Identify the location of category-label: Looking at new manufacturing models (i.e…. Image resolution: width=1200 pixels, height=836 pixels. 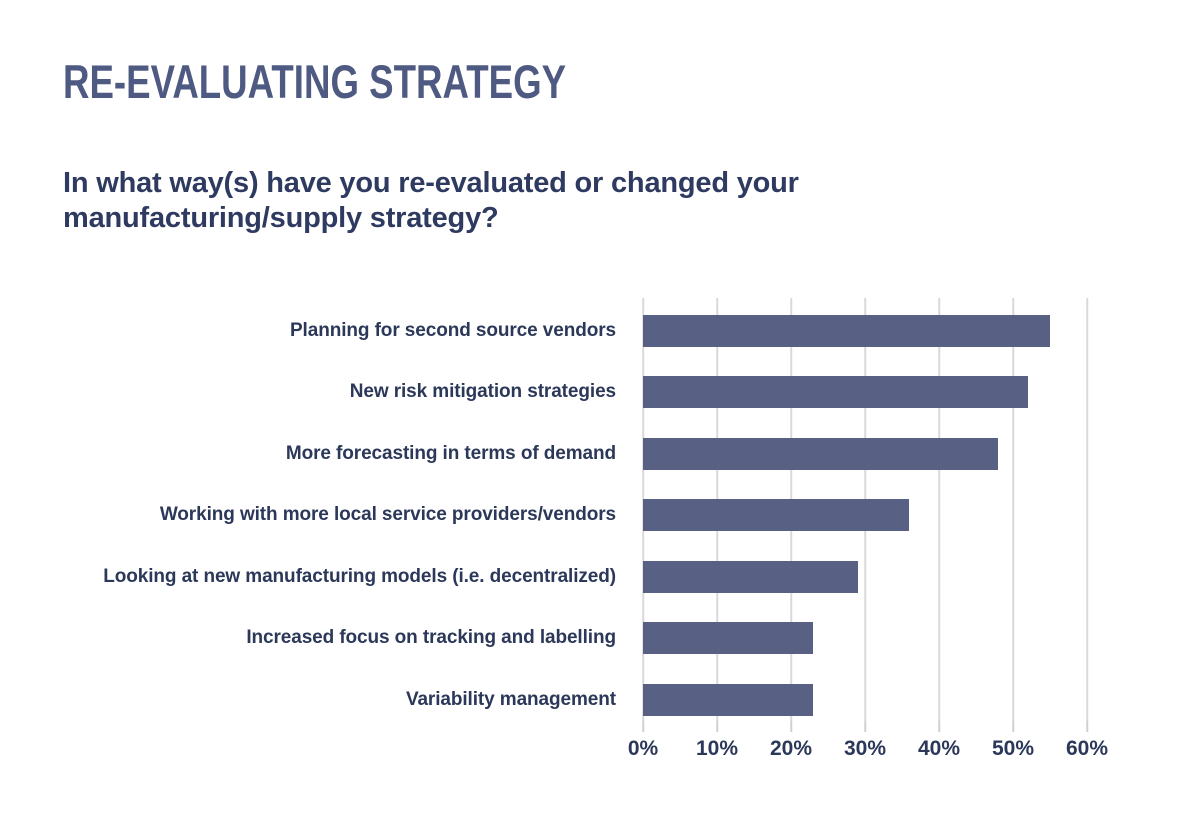
(359, 576).